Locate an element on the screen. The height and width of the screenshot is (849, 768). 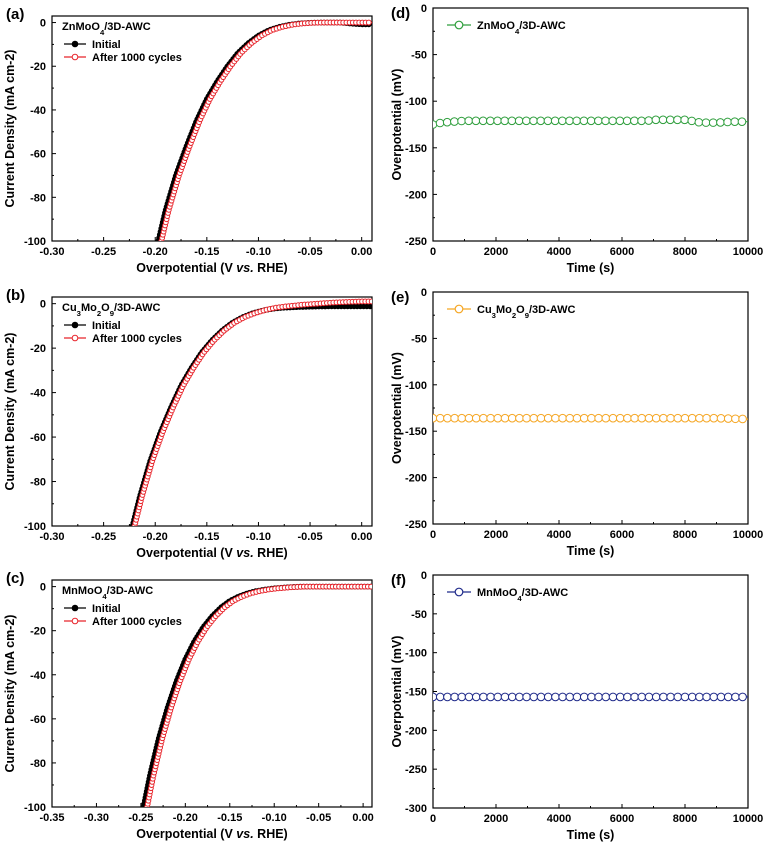
legend-label: Cu3Mo2O9/3D-AWC is located at coordinates (526, 312).